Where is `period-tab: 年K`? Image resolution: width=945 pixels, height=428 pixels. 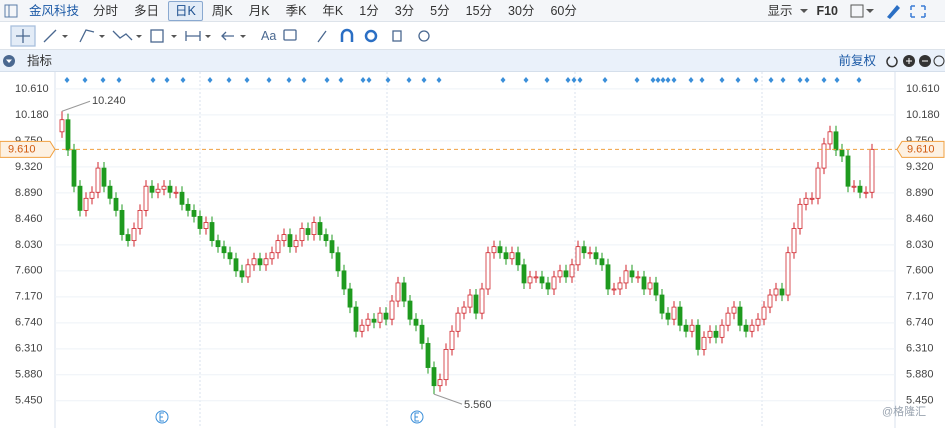 period-tab: 年K is located at coordinates (333, 10).